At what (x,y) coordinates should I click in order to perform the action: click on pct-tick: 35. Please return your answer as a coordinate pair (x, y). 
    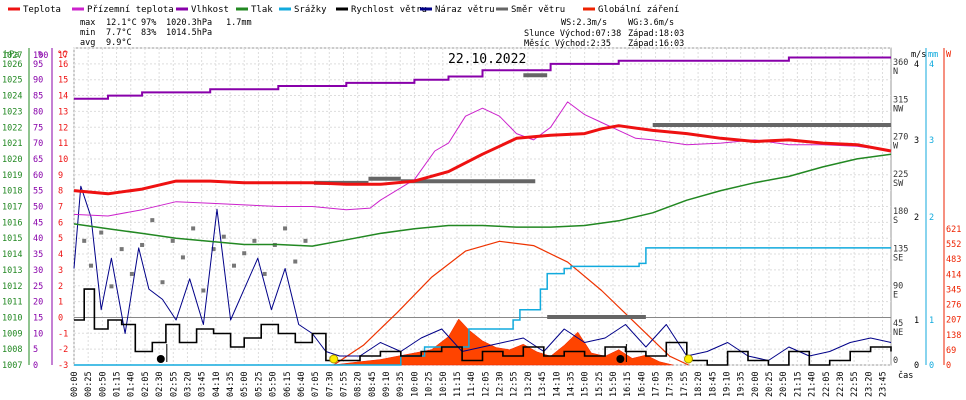
    Looking at the image, I should click on (38, 255).